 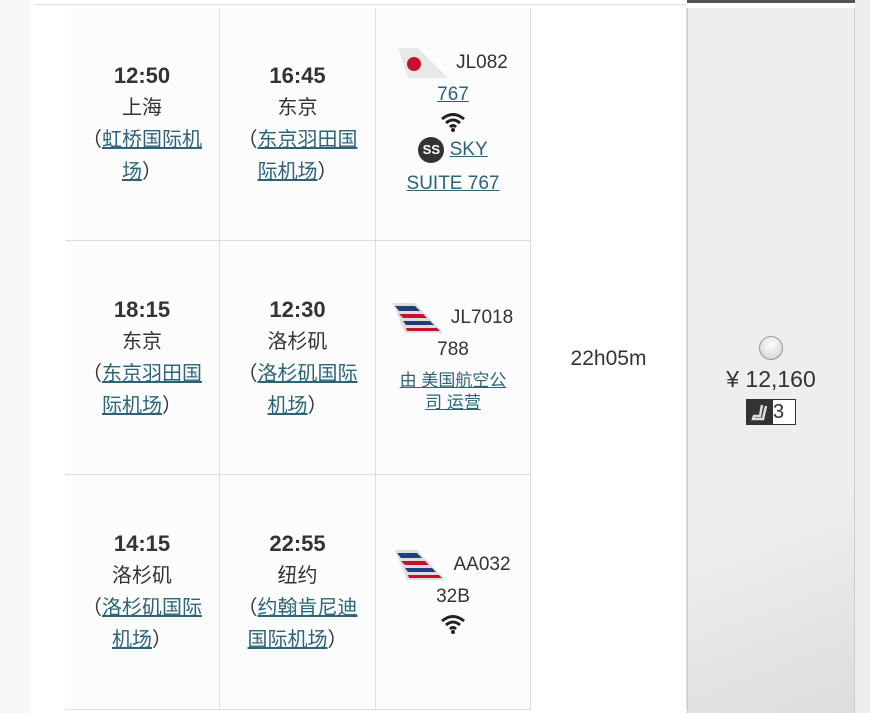 I want to click on departure-city: 洛杉矶, so click(x=142, y=576).